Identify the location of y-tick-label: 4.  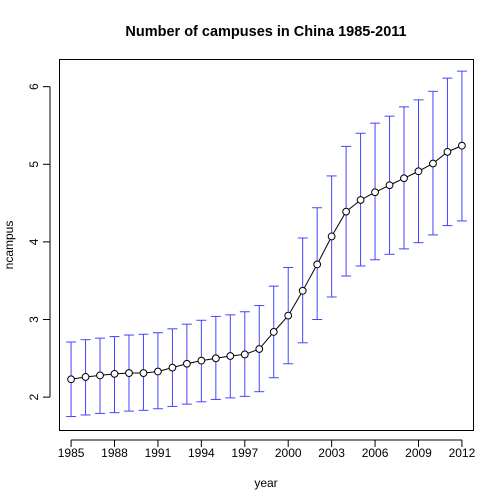
(34, 241).